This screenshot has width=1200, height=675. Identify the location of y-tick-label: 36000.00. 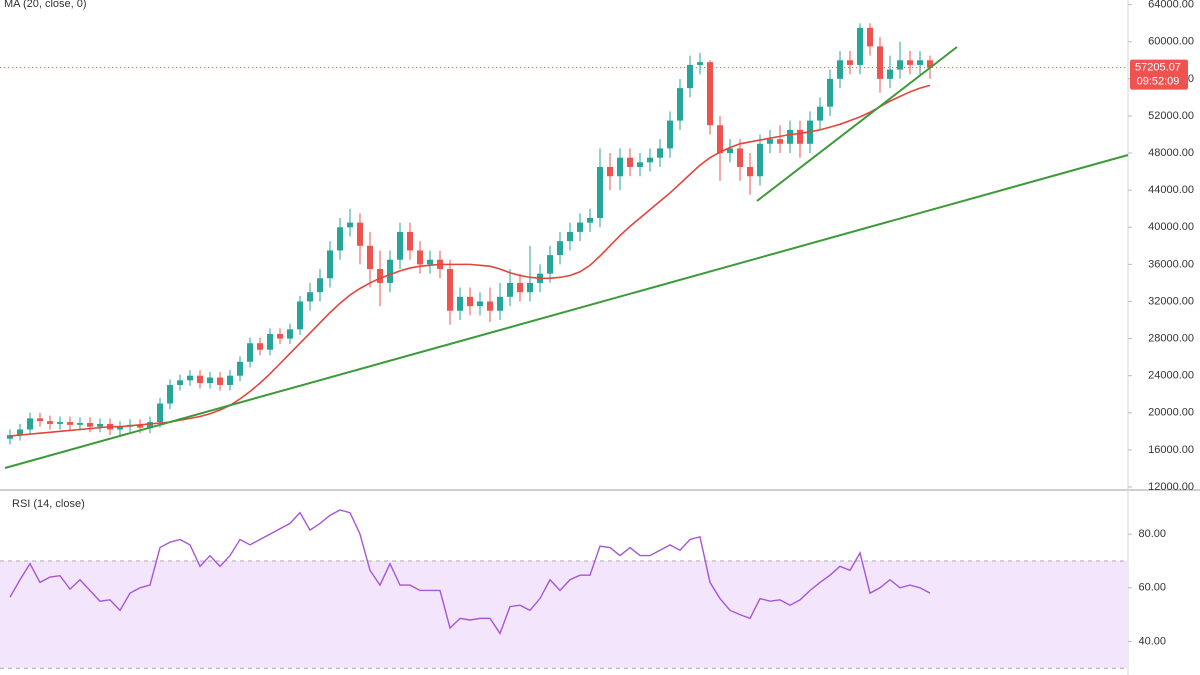
(1171, 264).